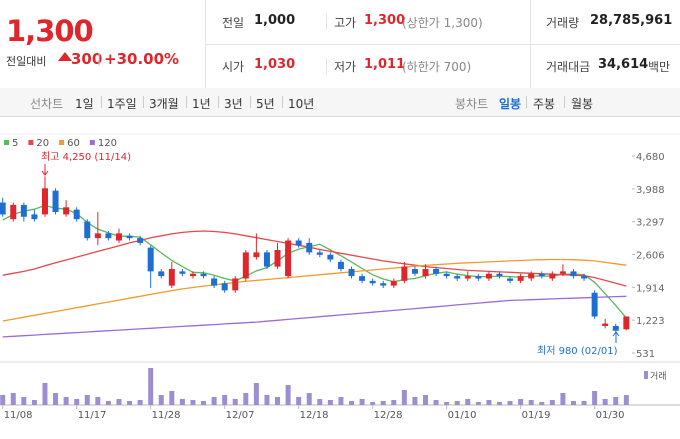 The image size is (680, 439). I want to click on legend-label: 120, so click(107, 143).